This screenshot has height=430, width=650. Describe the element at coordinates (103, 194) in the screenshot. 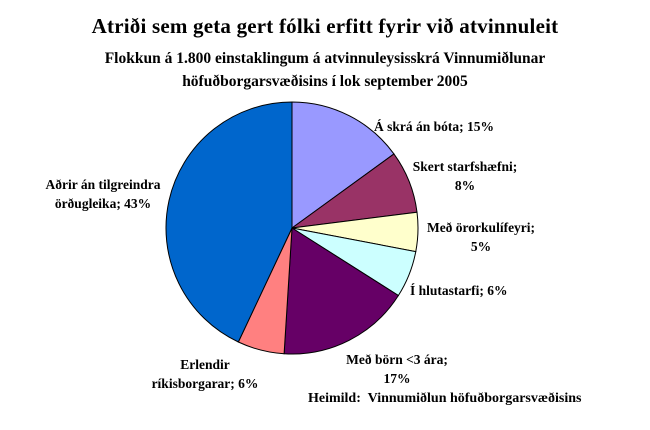

I see `pie-label-adrir-an-tilgreindra: Aðrir án tilgreindra örðugleika; 43%` at that location.